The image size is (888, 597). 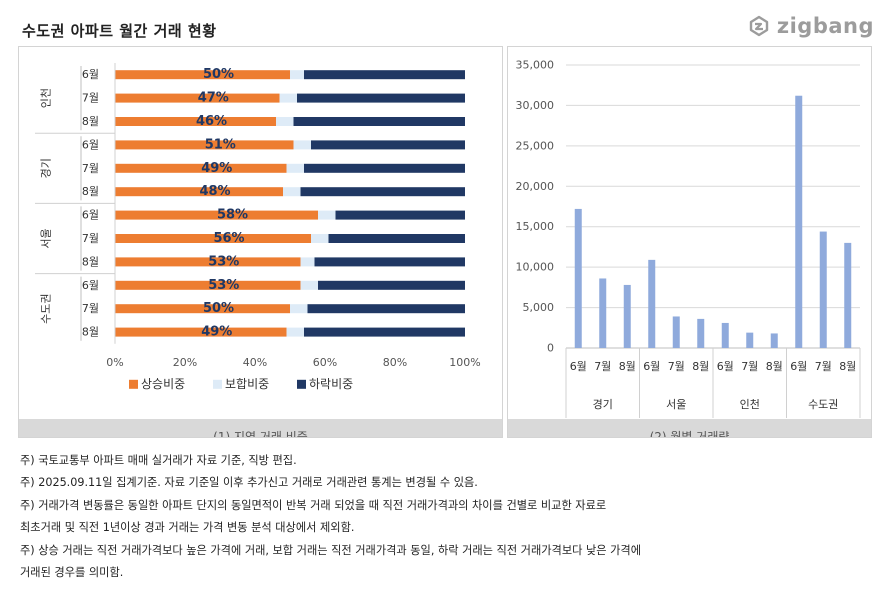 I want to click on share-chart-caption-bar: (1) 지역 거래 비중, so click(x=260, y=428).